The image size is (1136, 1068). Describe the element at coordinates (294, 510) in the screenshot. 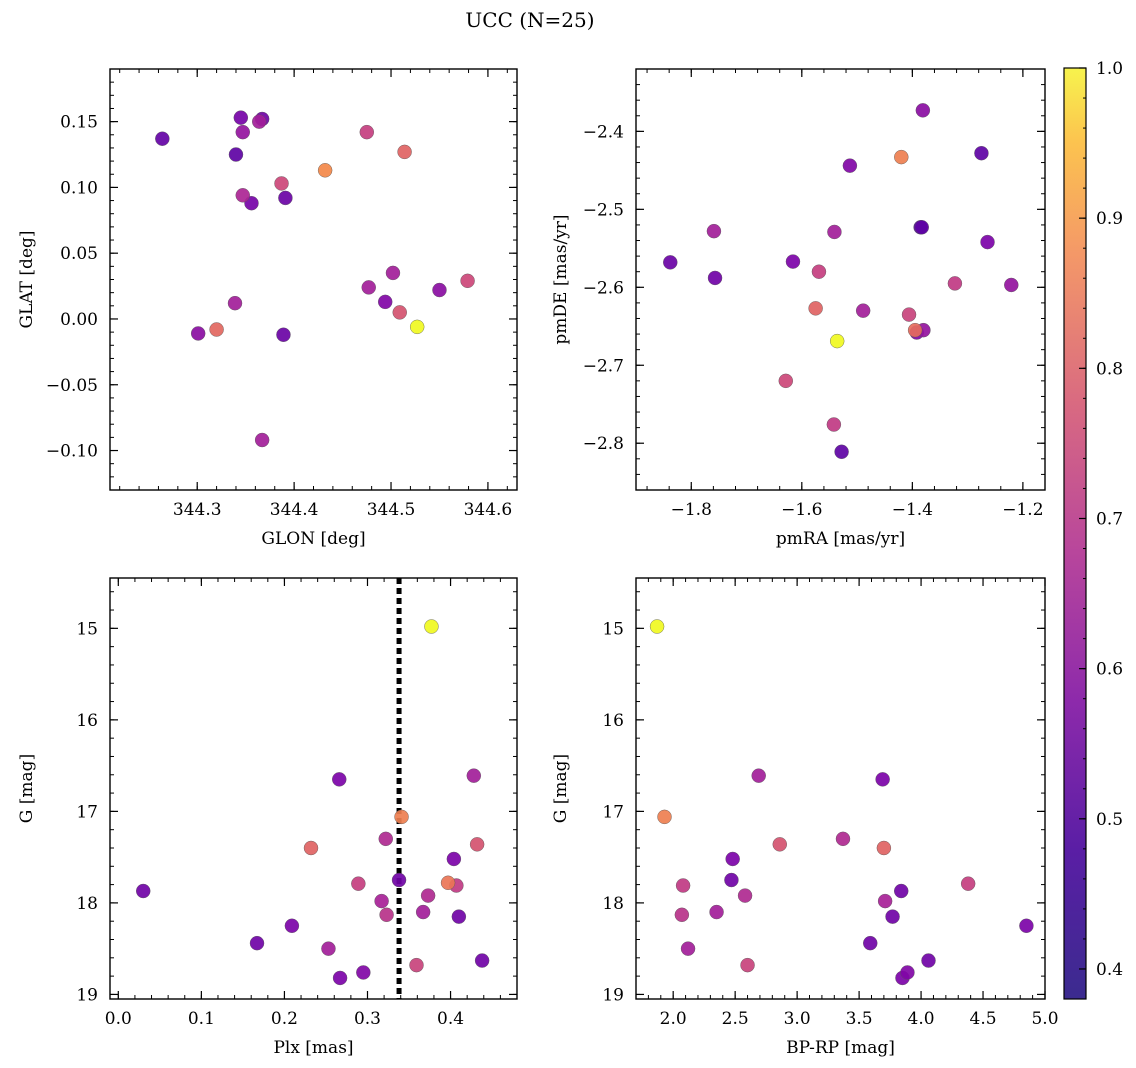

I see `x-tick-label: 344.4` at that location.